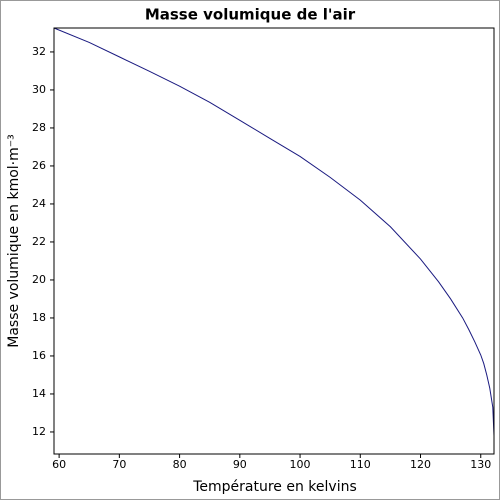 This screenshot has height=500, width=500. What do you see at coordinates (39, 279) in the screenshot?
I see `y-tick-label: 20` at bounding box center [39, 279].